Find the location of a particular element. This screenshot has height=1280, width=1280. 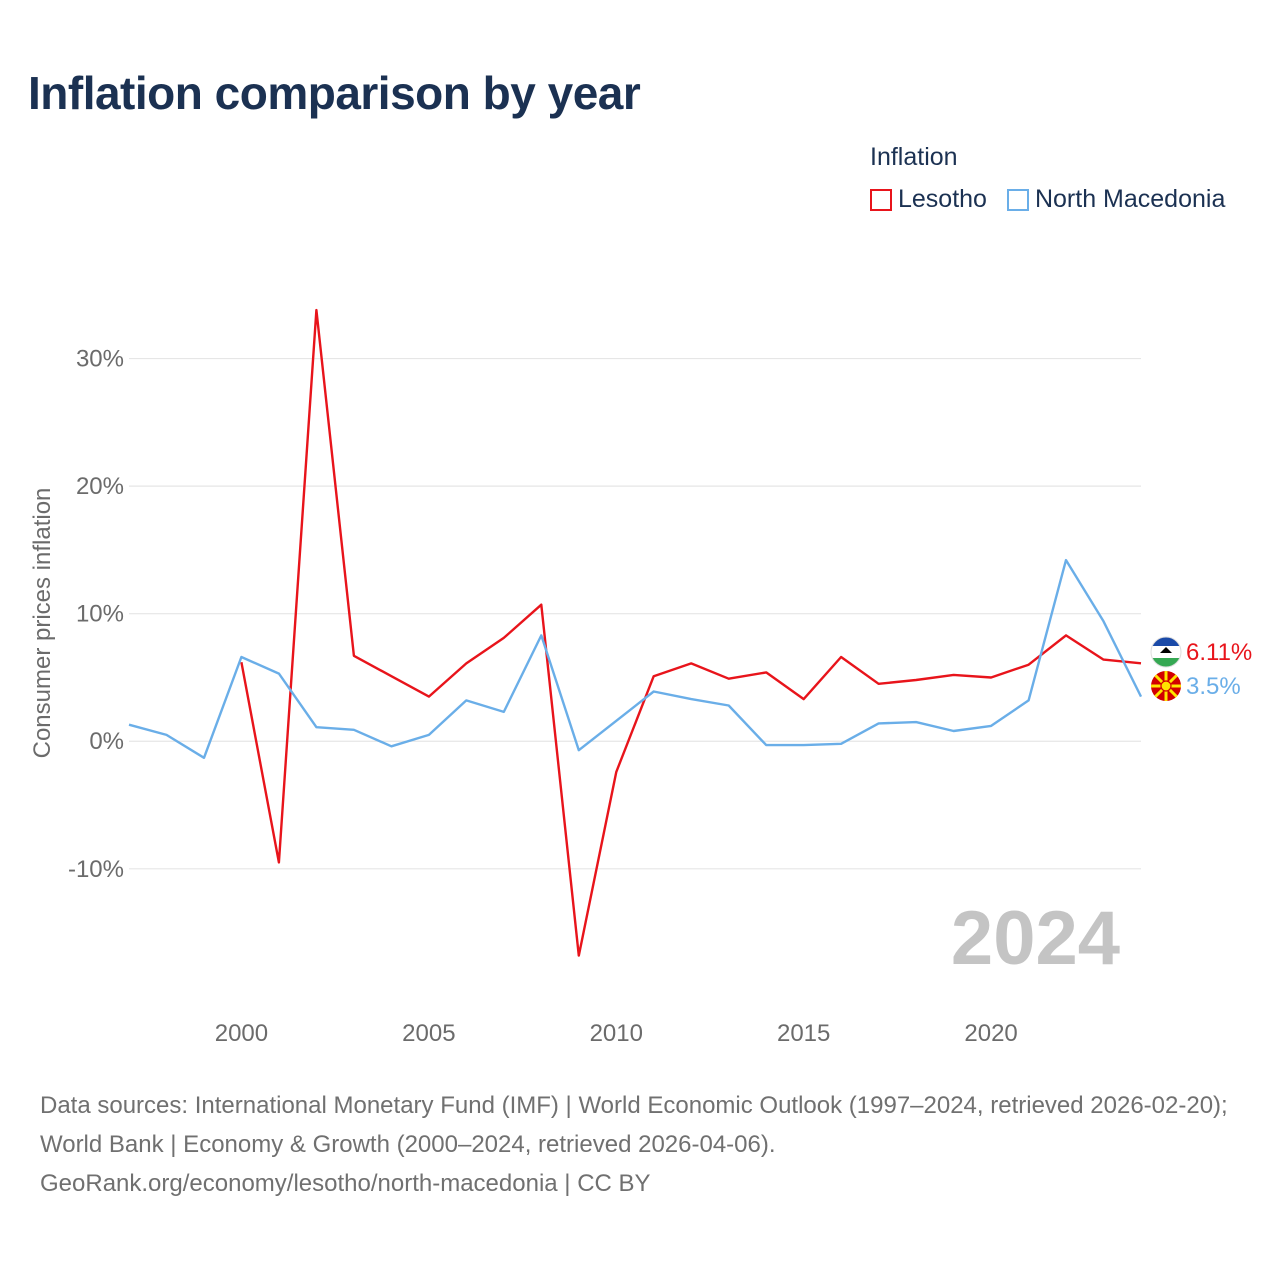

north-macedonia-flag-icon is located at coordinates (1166, 686).